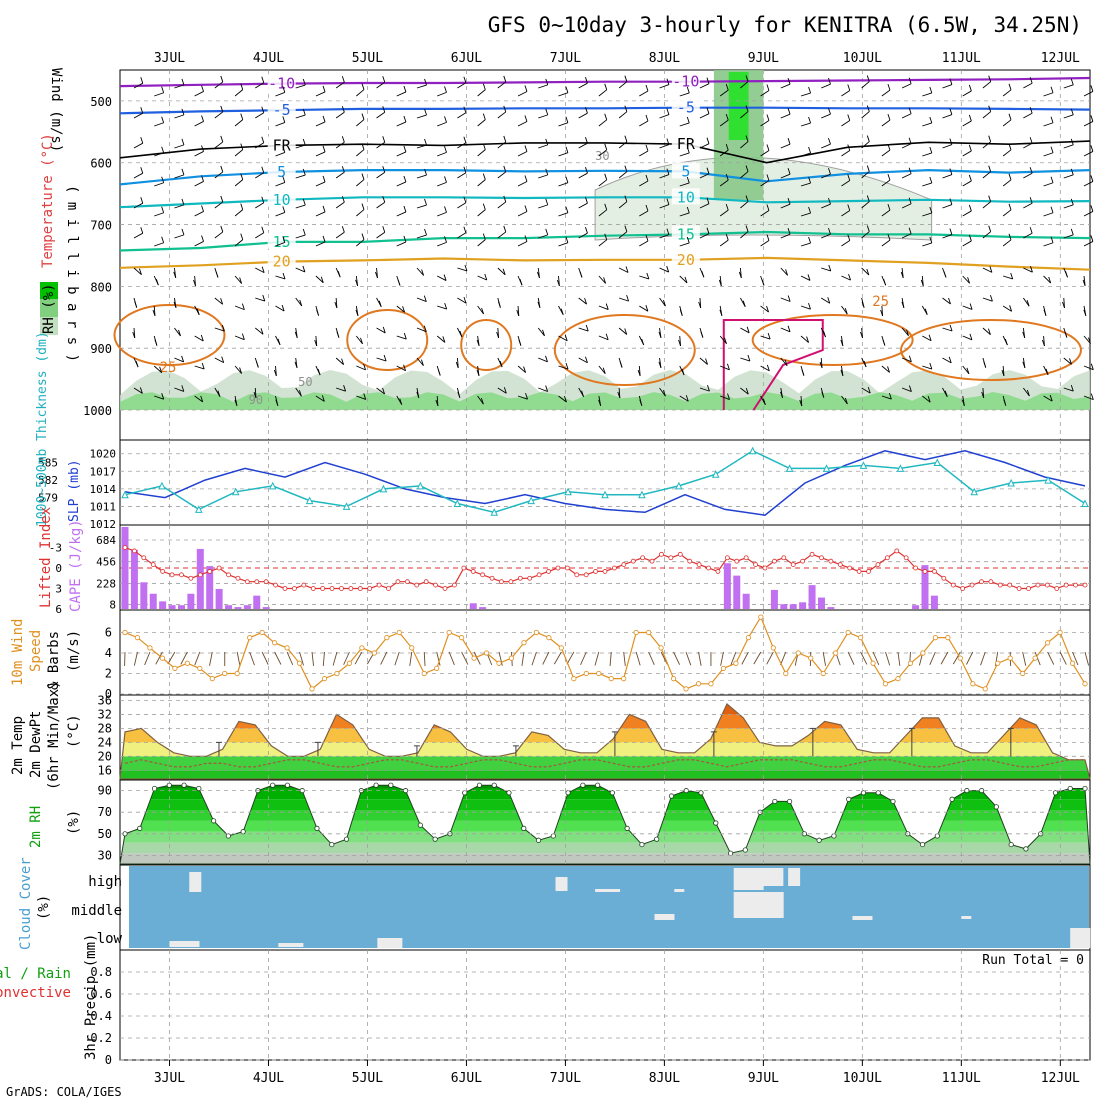  Describe the element at coordinates (564, 561) in the screenshot. I see `panel-cape-li: 8 228 456 684 -3 0 3 6 Lifted Index CAPE (J/kg)` at that location.